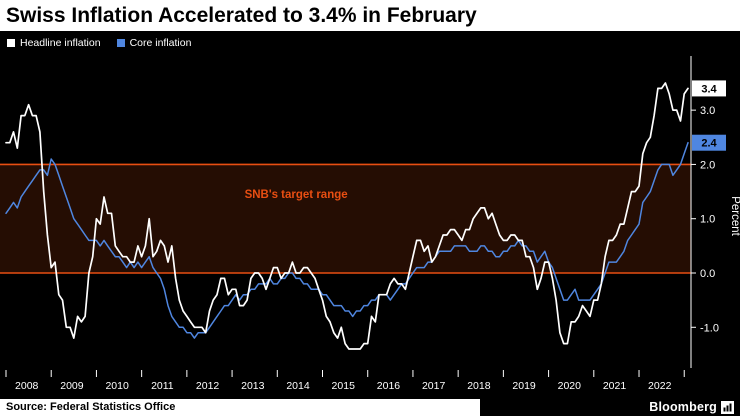  I want to click on source-note: Source: Federal Statistics Office, so click(240, 407).